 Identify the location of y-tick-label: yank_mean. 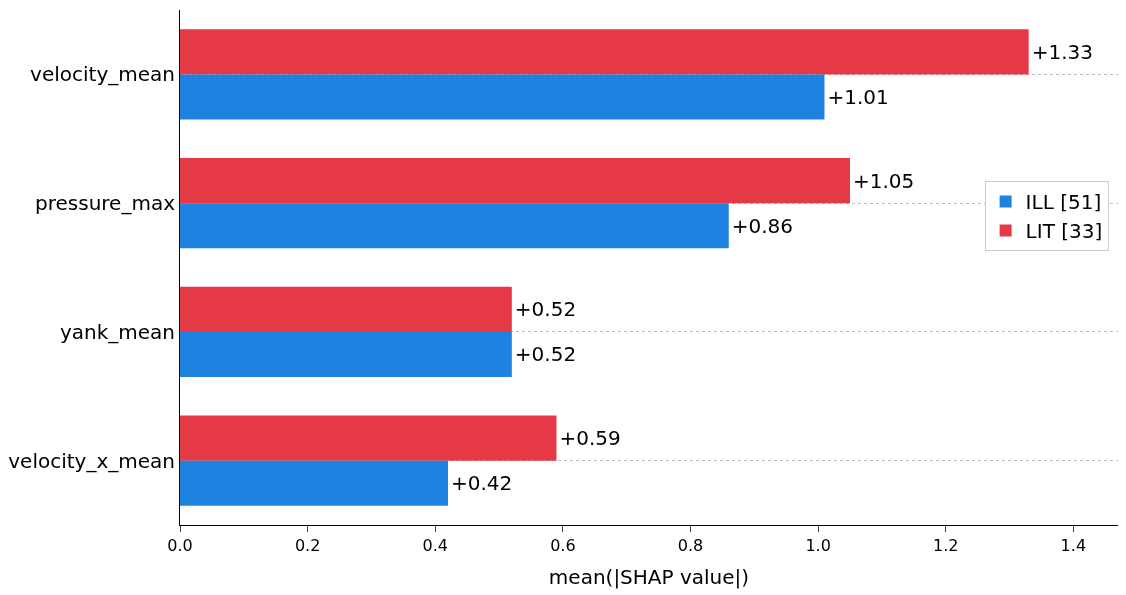
(117, 331).